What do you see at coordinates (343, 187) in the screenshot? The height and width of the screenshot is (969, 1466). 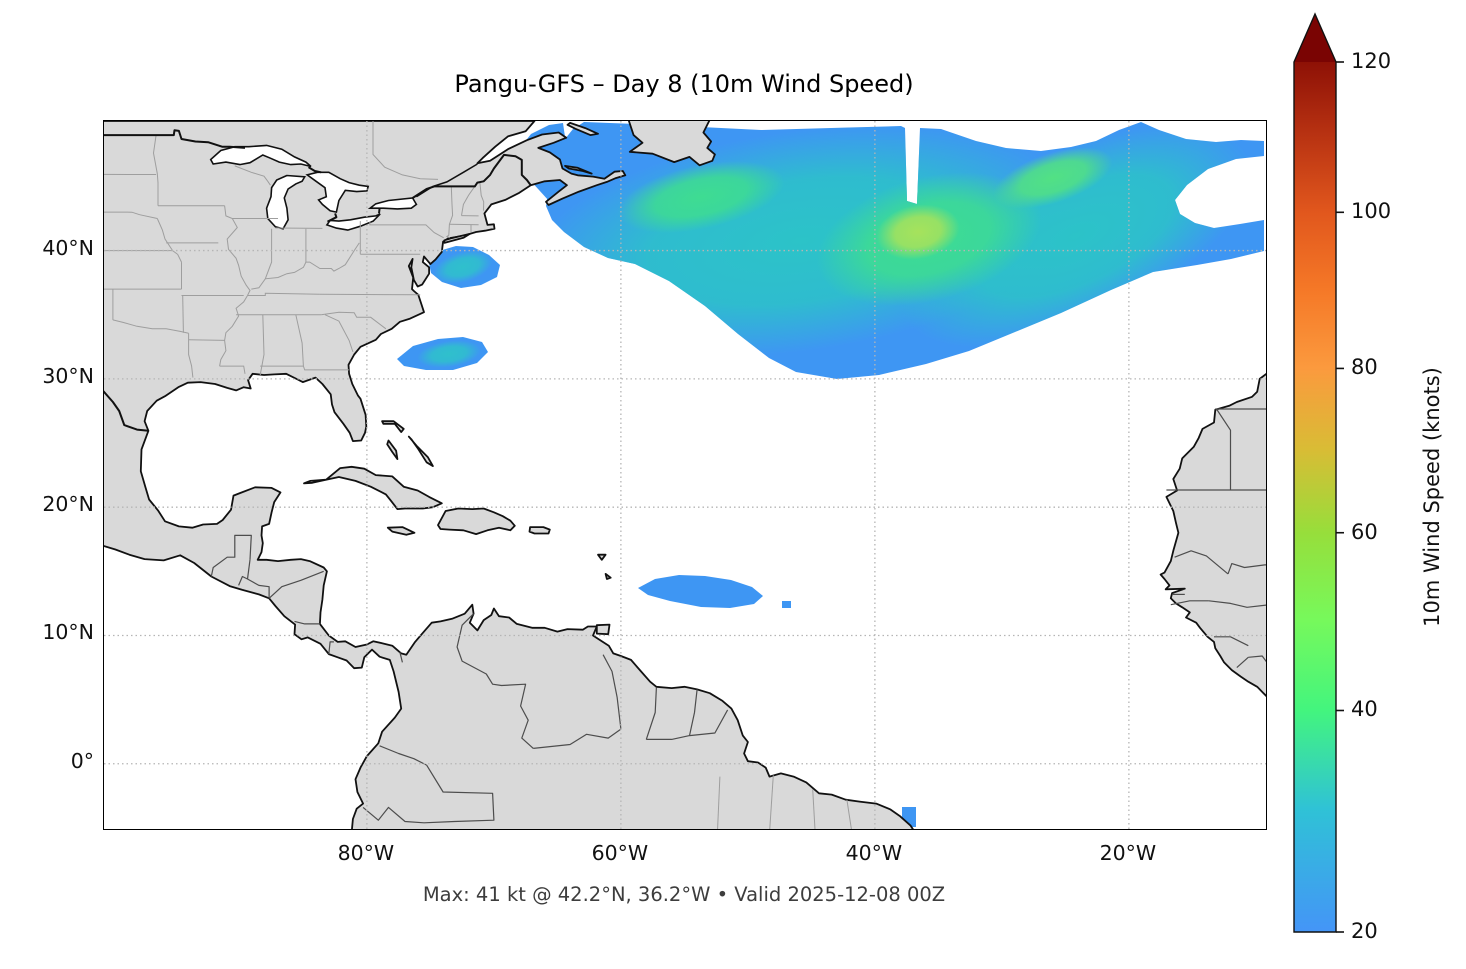 I see `great-lakes` at bounding box center [343, 187].